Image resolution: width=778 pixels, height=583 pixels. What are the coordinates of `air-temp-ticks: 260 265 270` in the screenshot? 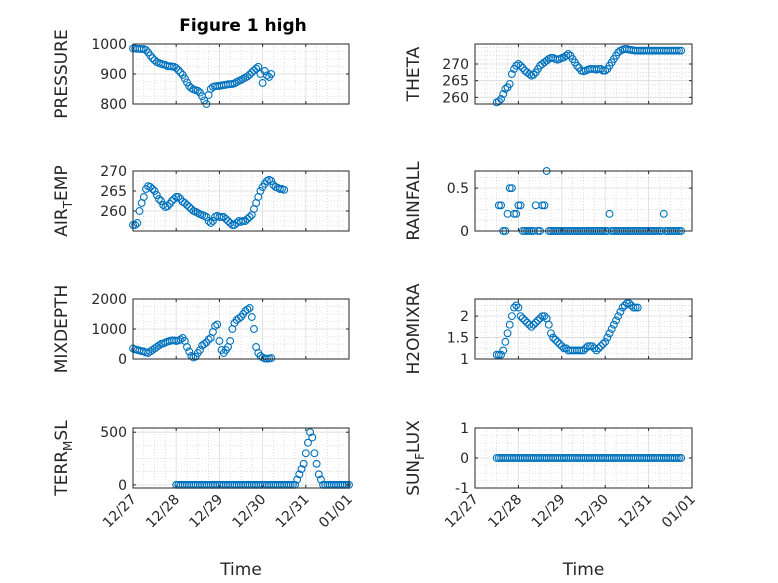 It's located at (225, 197).